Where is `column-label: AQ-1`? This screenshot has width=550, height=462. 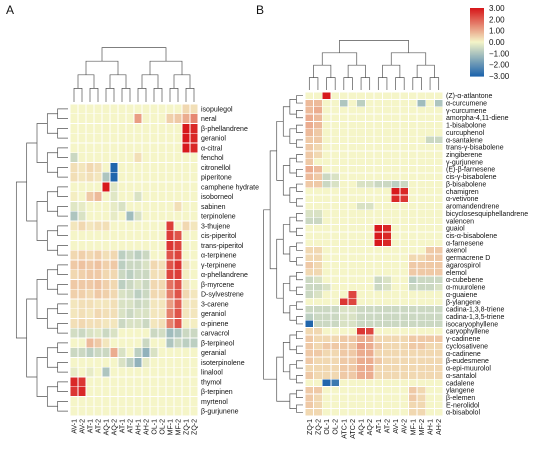 column-label: AQ-1 is located at coordinates (107, 427).